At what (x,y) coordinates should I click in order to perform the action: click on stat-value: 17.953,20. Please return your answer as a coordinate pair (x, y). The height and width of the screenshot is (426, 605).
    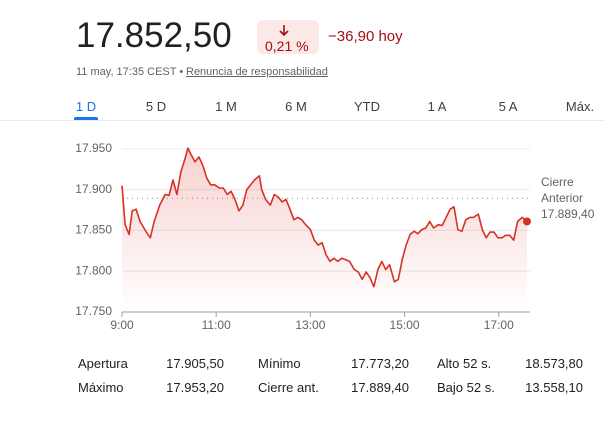
    Looking at the image, I should click on (195, 387).